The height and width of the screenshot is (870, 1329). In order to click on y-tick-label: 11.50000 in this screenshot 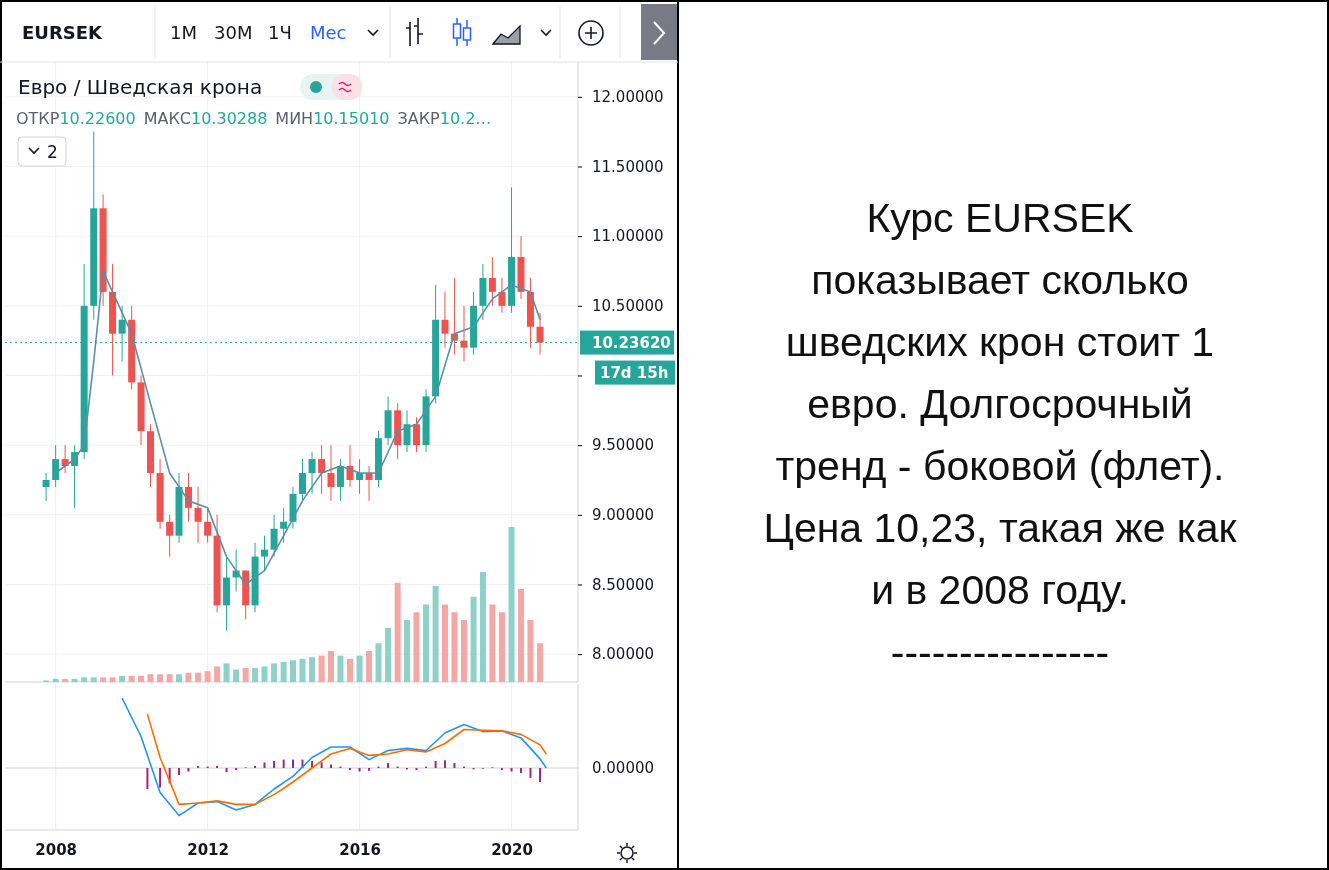, I will do `click(628, 166)`.